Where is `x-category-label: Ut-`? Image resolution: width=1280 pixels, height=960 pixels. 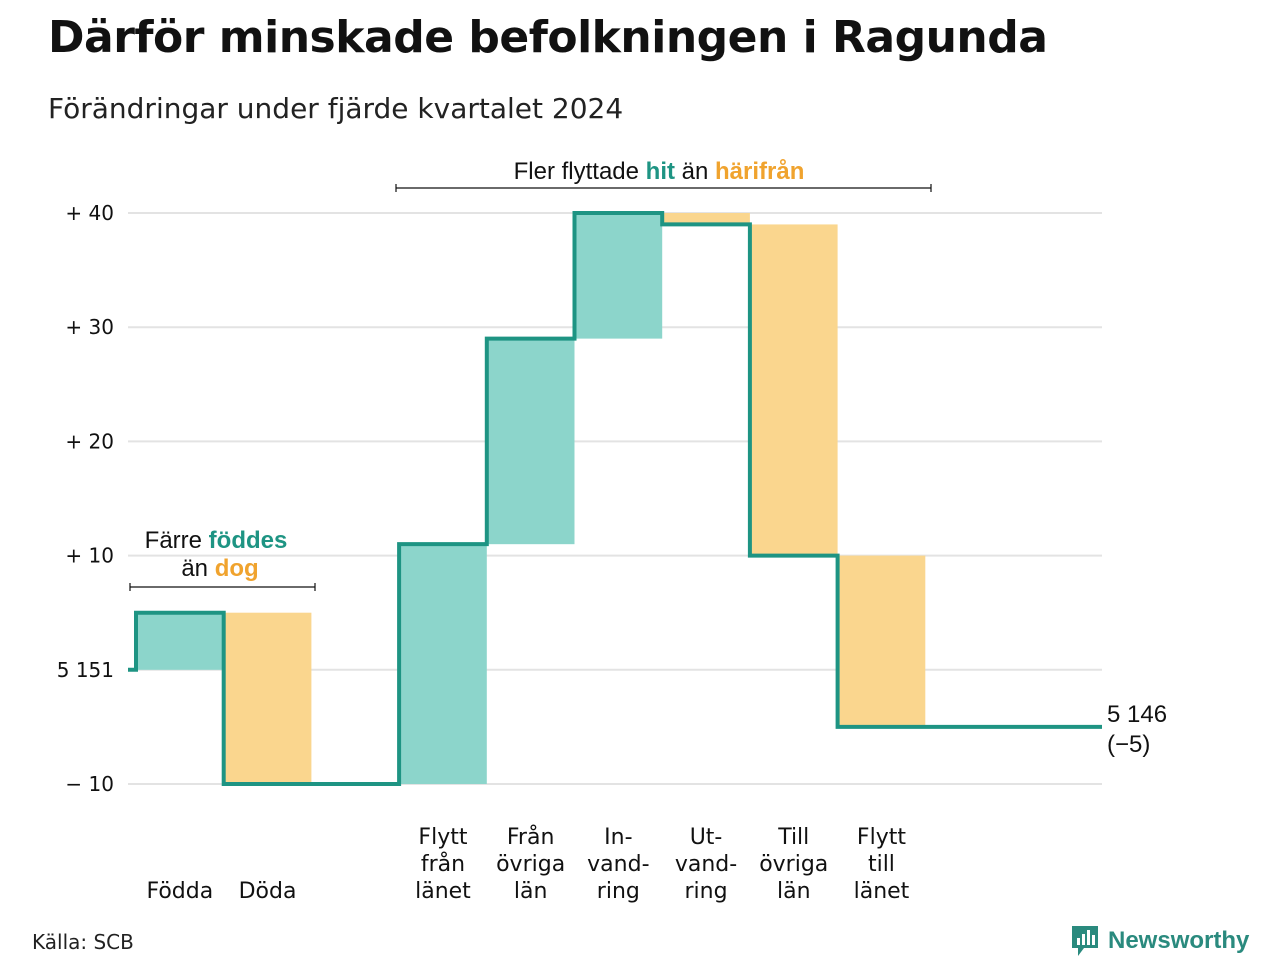 x-category-label: Ut- is located at coordinates (706, 837).